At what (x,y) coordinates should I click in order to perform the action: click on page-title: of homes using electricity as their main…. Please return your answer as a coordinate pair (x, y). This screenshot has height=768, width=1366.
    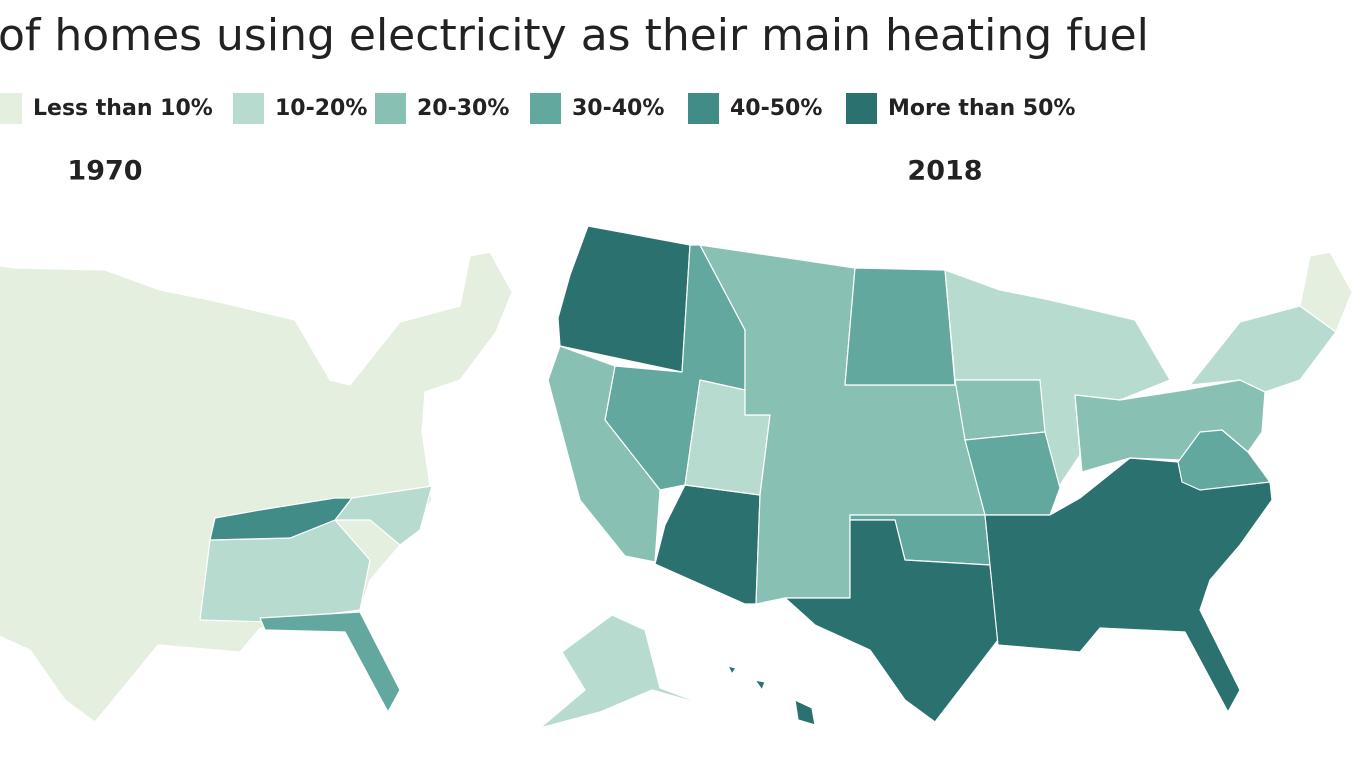
    Looking at the image, I should click on (574, 35).